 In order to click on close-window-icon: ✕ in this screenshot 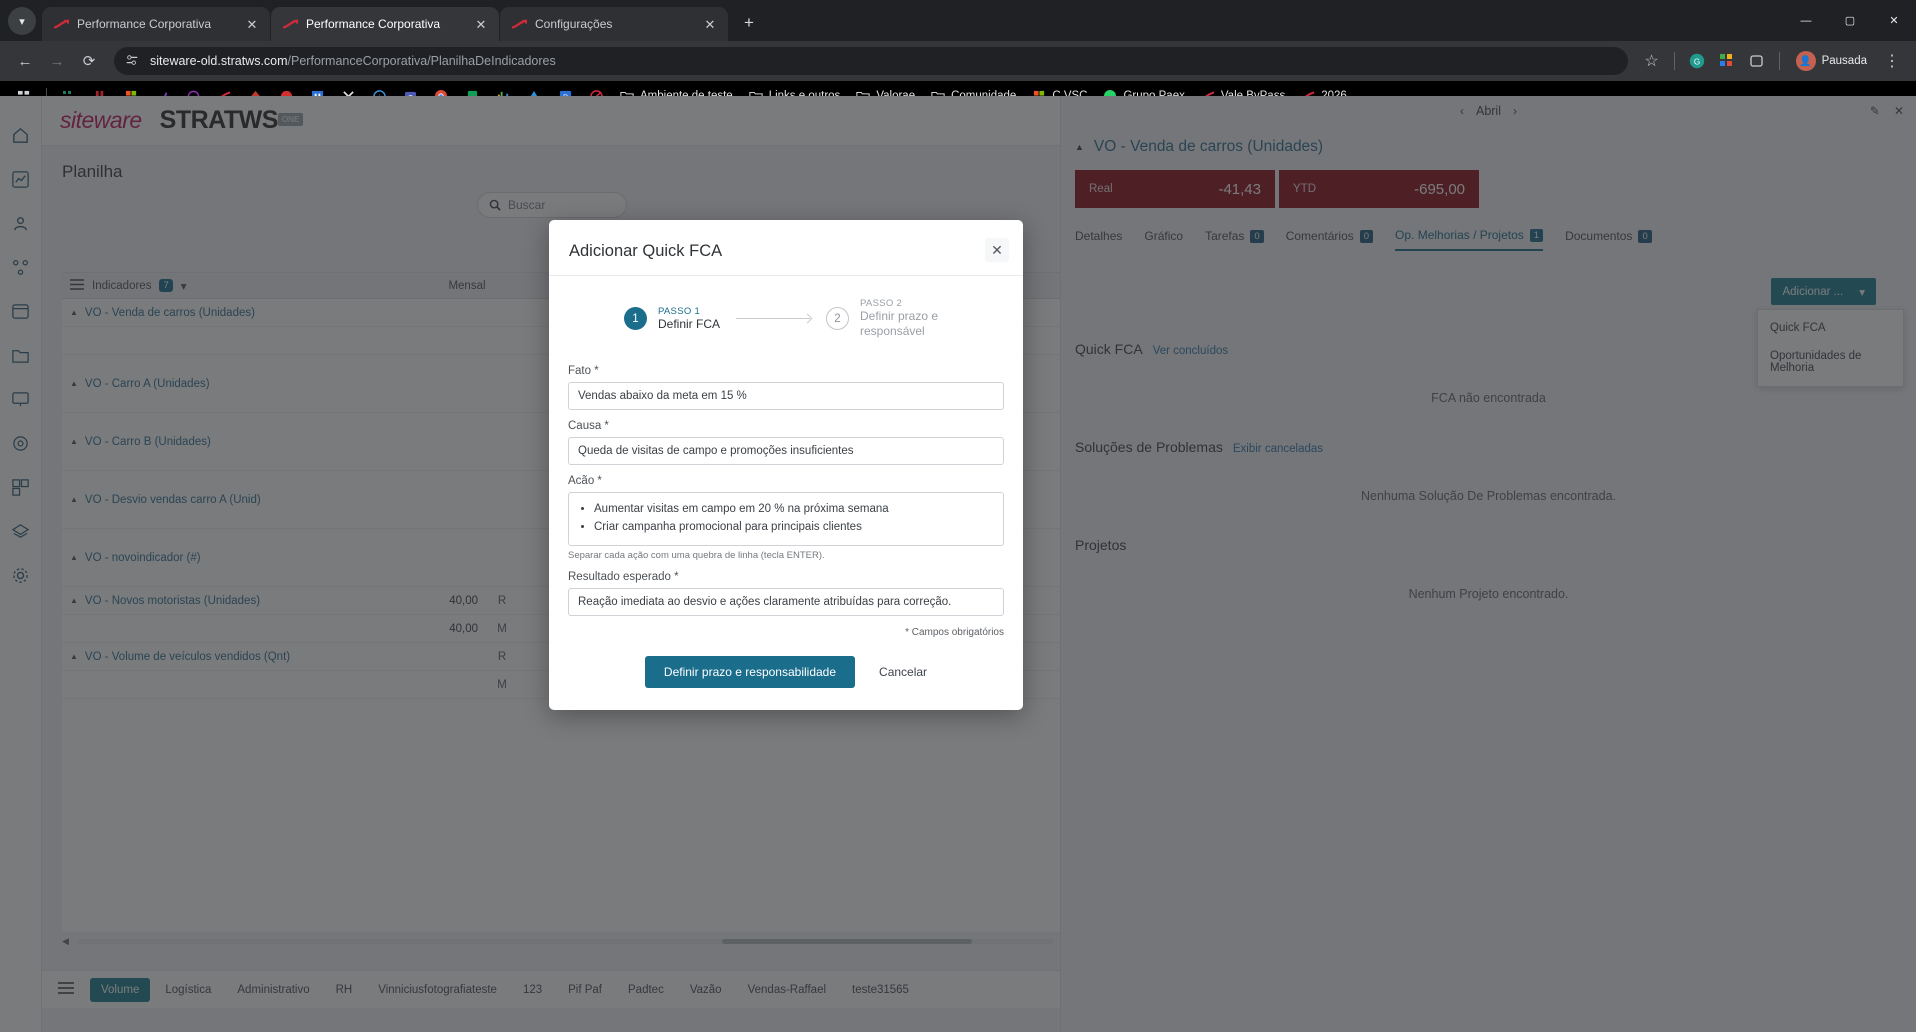, I will do `click(1894, 21)`.